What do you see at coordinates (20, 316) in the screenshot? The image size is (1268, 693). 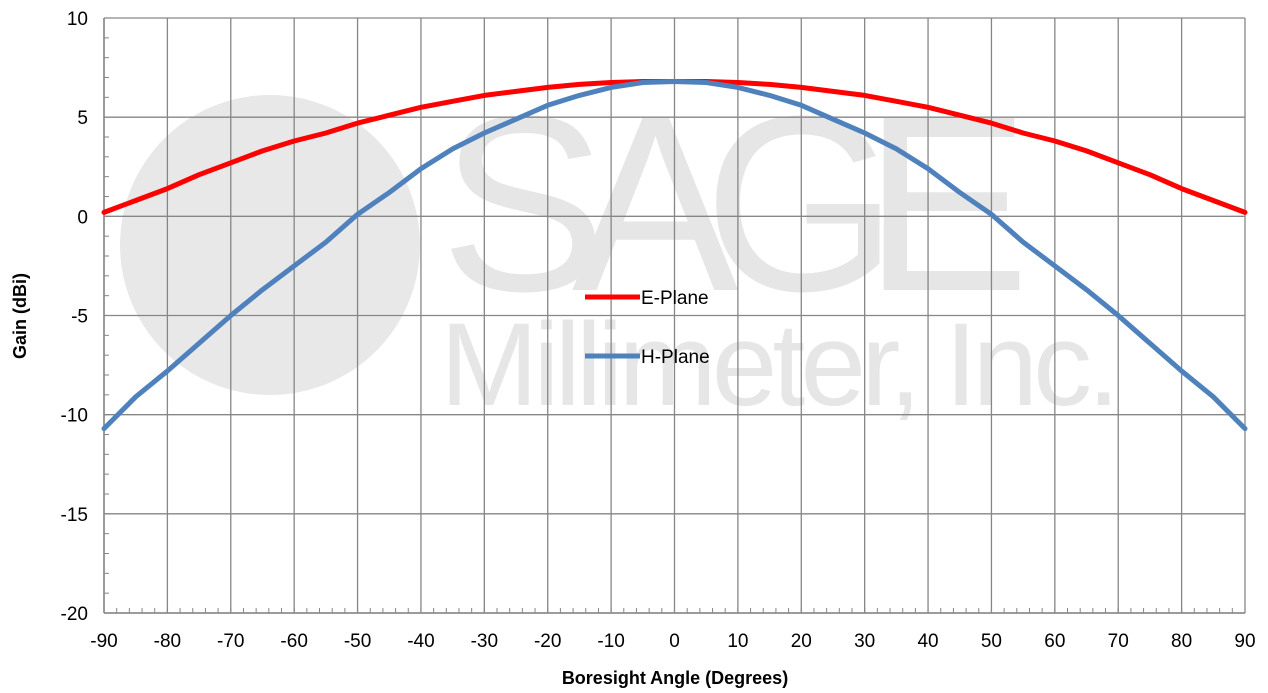 I see `y-axis-title: Gain (dBi)` at bounding box center [20, 316].